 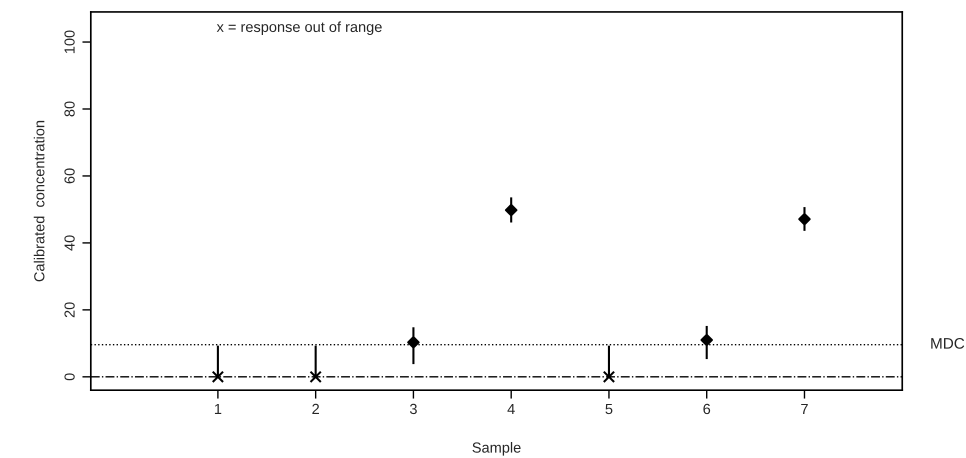 What do you see at coordinates (608, 409) in the screenshot?
I see `x-tick-label: 5` at bounding box center [608, 409].